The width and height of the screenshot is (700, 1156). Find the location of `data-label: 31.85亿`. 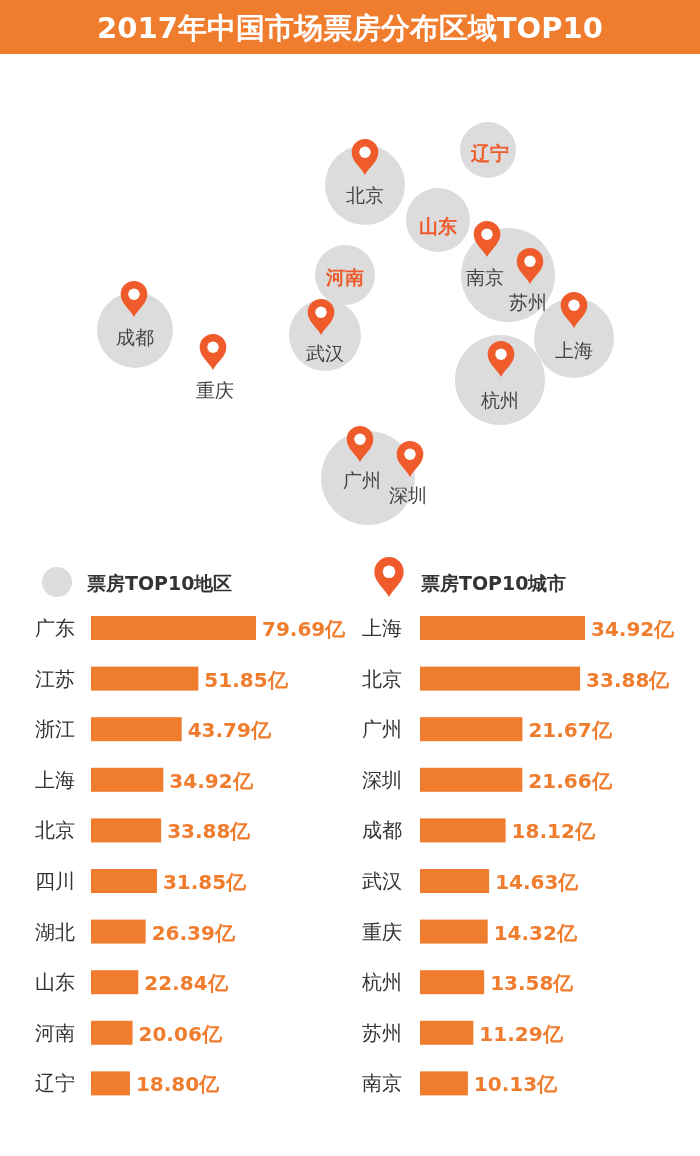

data-label: 31.85亿 is located at coordinates (205, 882).